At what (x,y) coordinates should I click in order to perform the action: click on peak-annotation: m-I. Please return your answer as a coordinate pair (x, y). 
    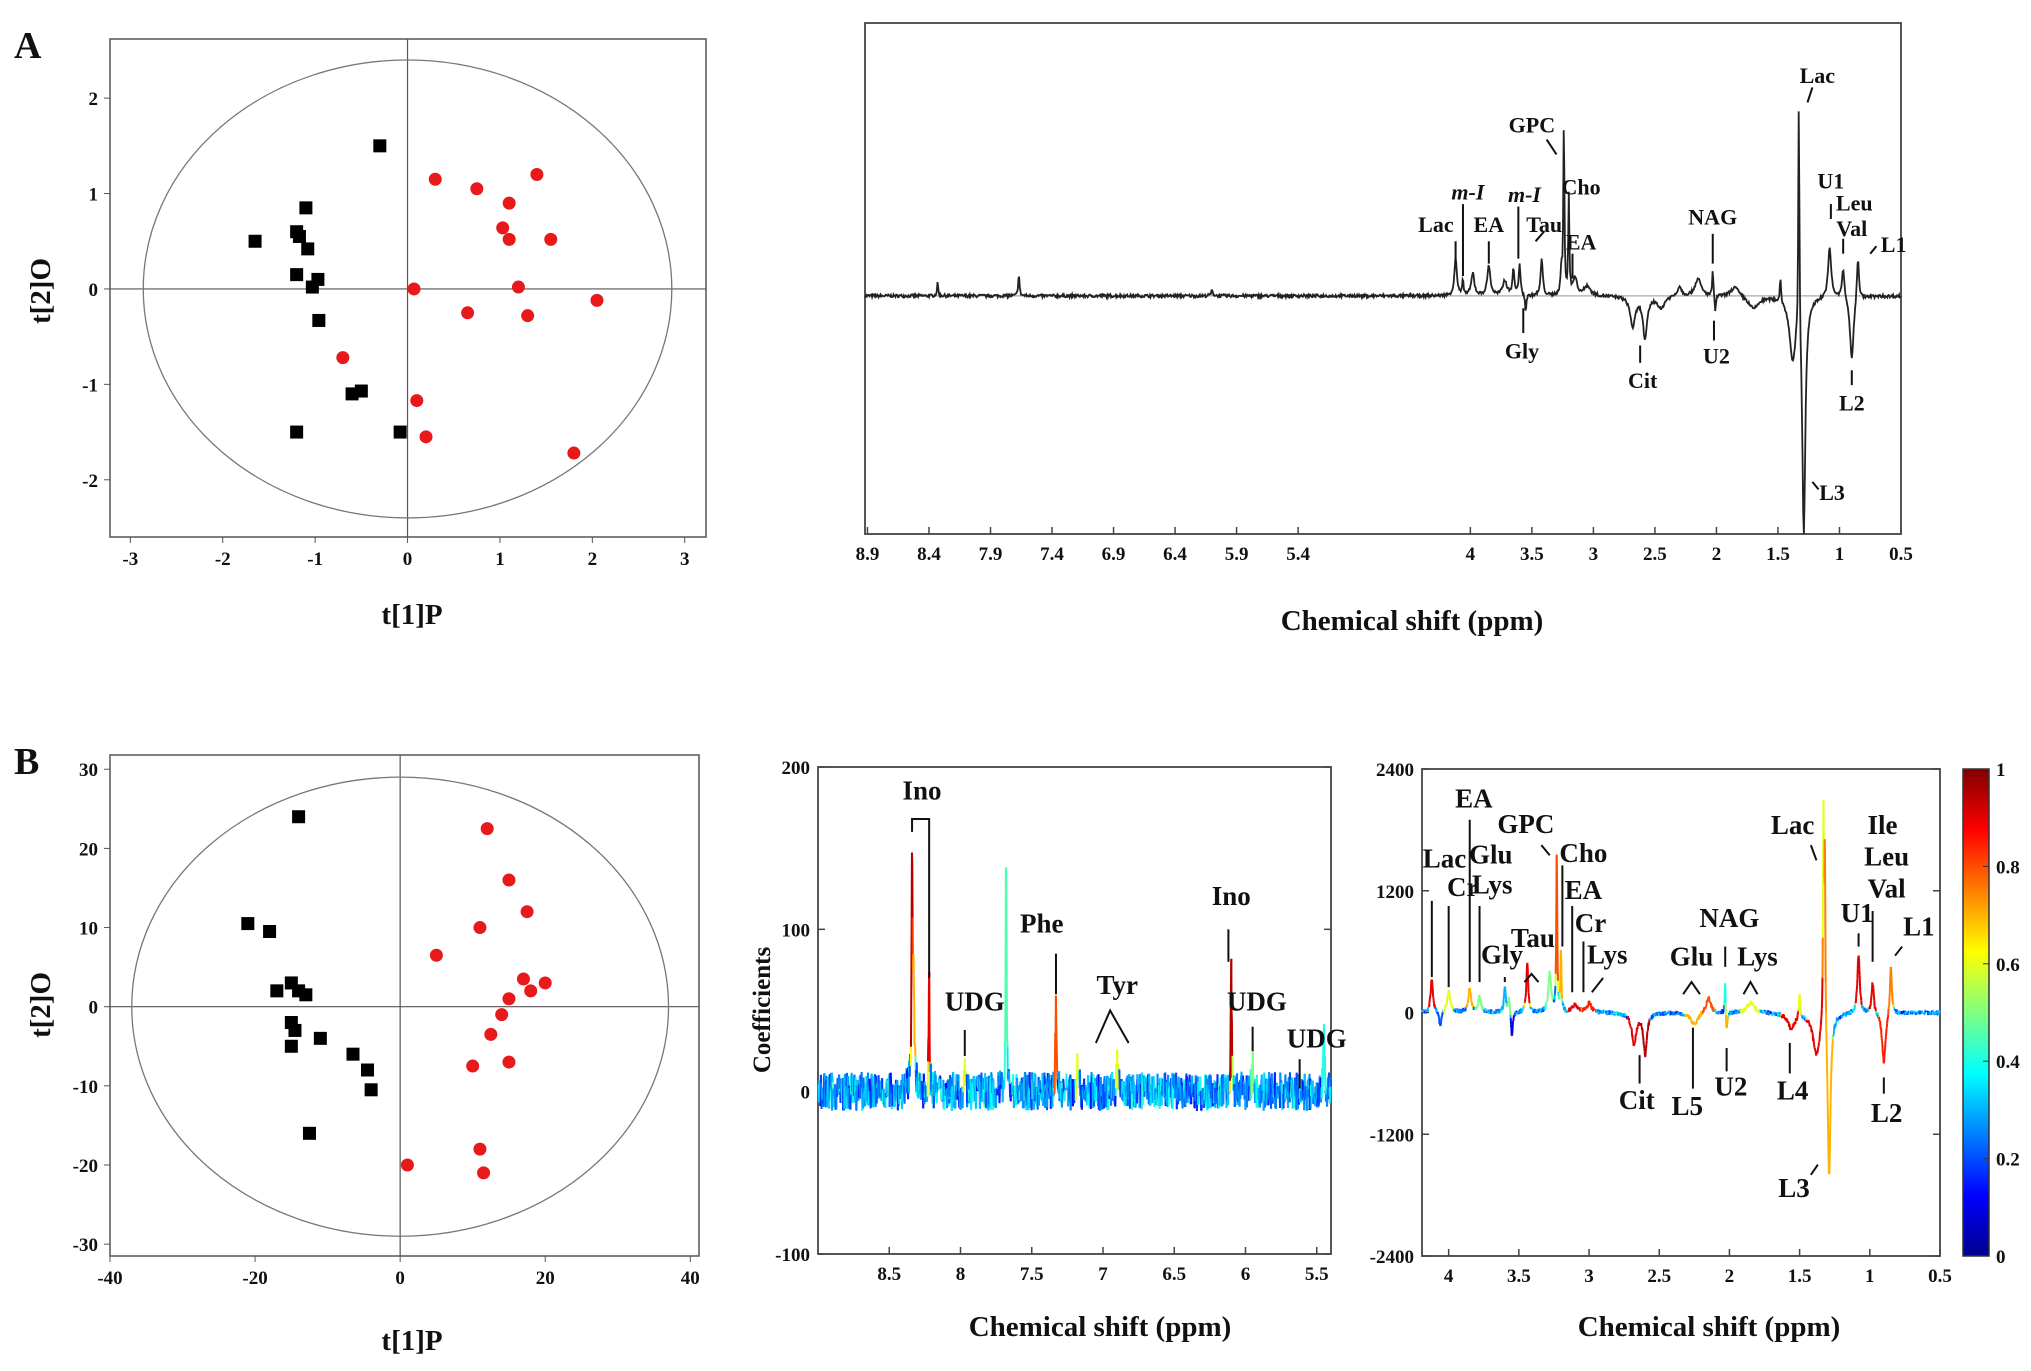
    Looking at the image, I should click on (1468, 192).